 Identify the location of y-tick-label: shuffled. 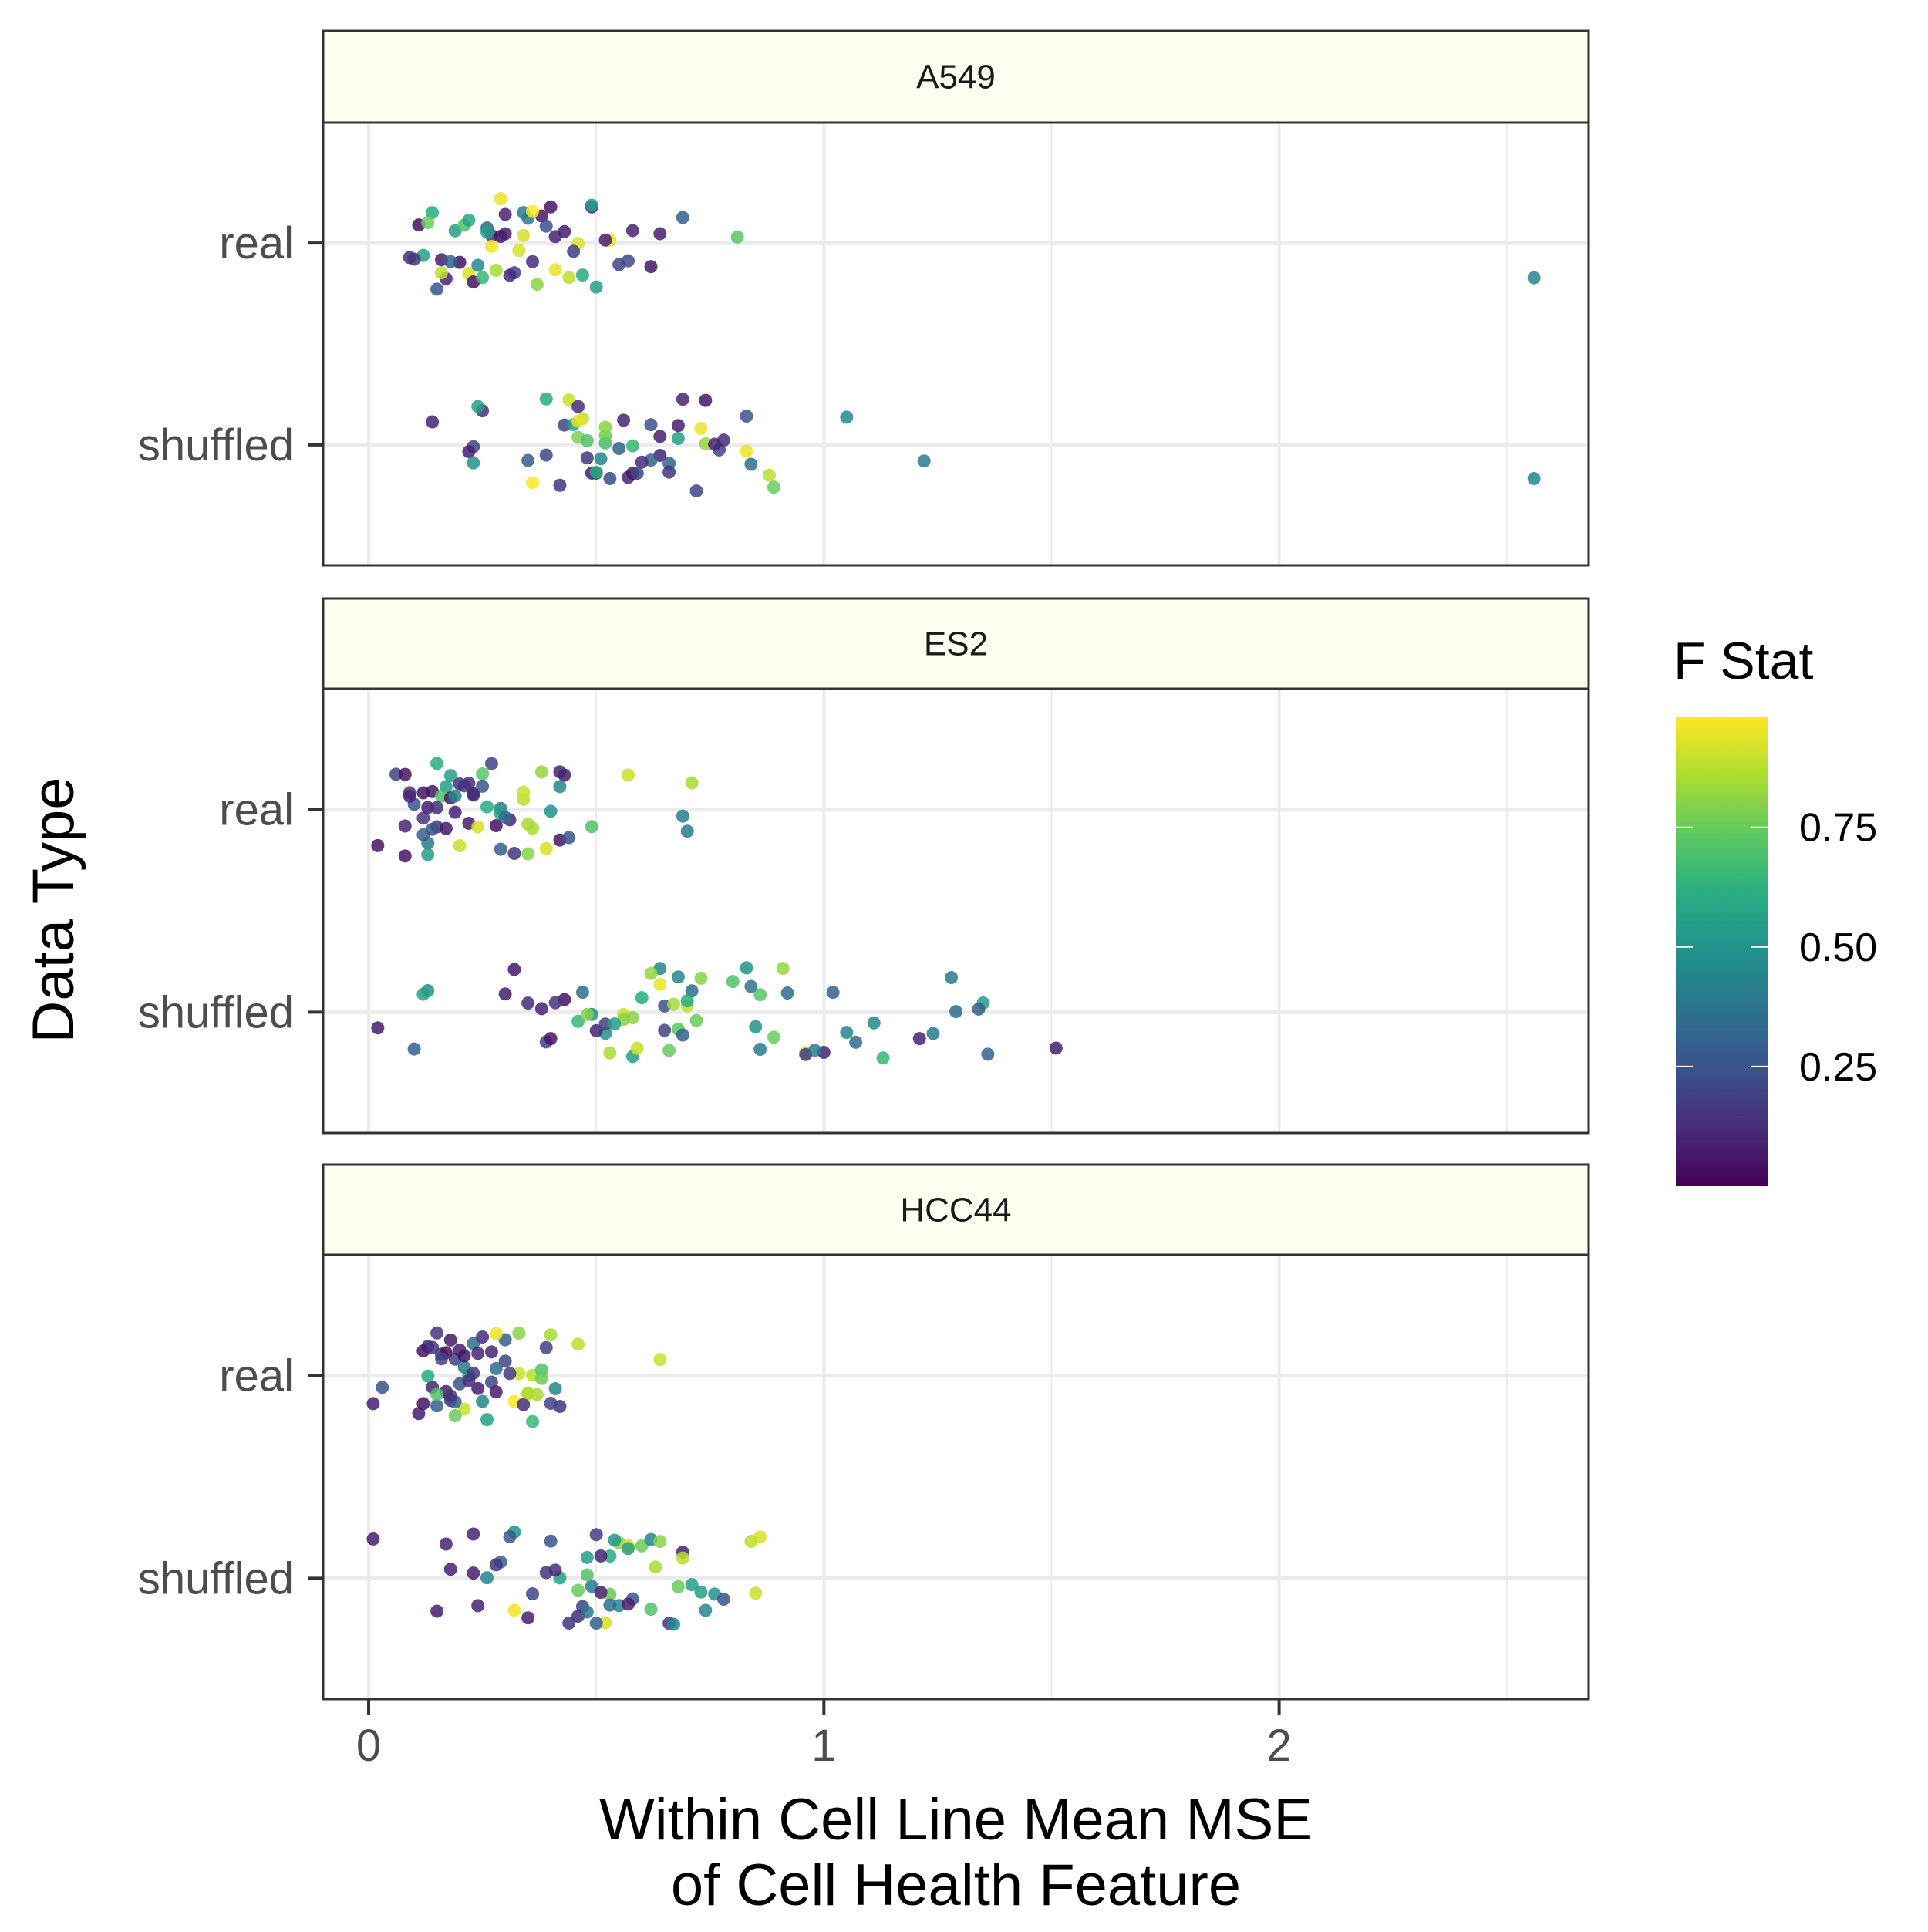
(216, 445).